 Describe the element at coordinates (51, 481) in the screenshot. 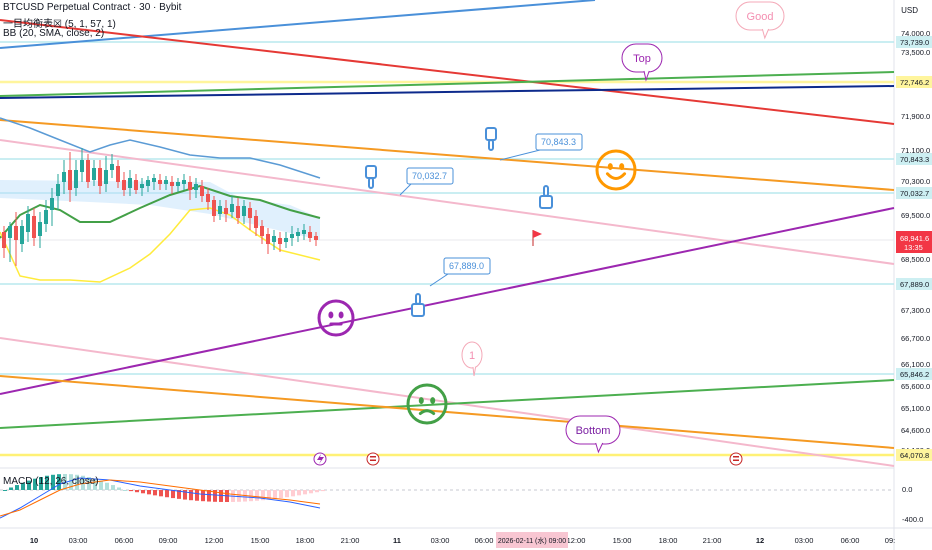

I see `macd-legend: MACD (12, 26, close)` at that location.